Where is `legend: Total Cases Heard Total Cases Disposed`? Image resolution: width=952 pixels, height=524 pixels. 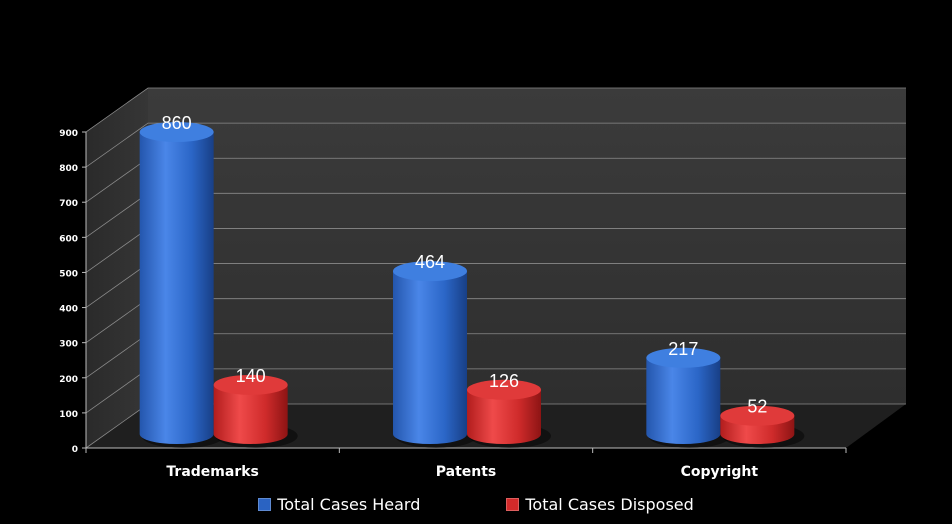 legend: Total Cases Heard Total Cases Disposed is located at coordinates (476, 504).